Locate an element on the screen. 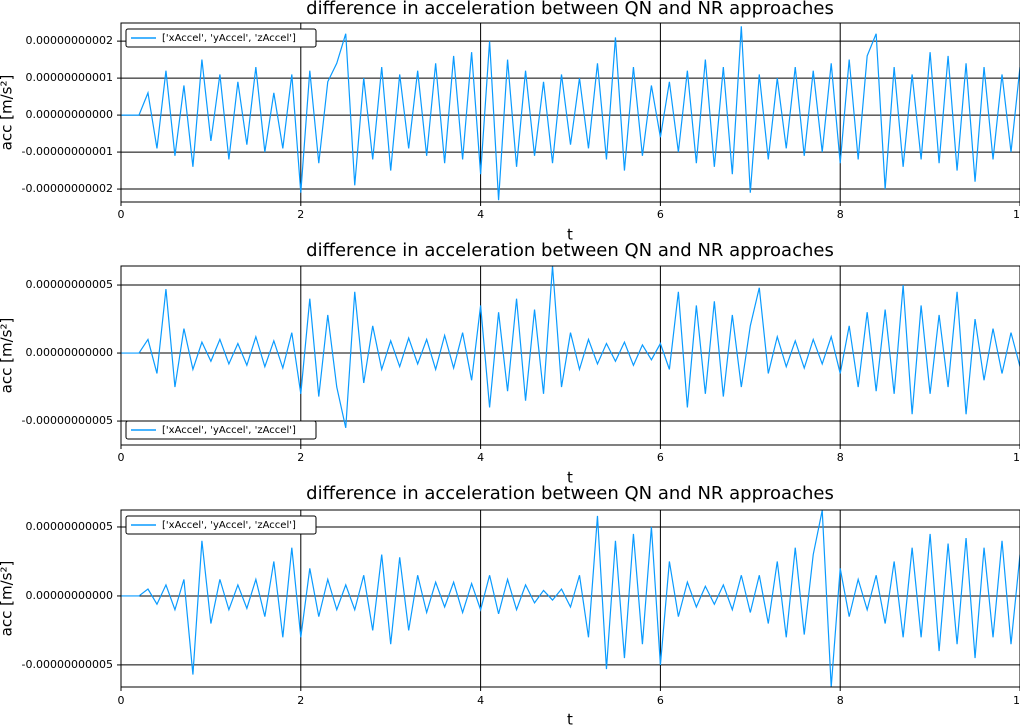 The width and height of the screenshot is (1020, 728). y-tick-label: 0.00000000001 is located at coordinates (69, 77).